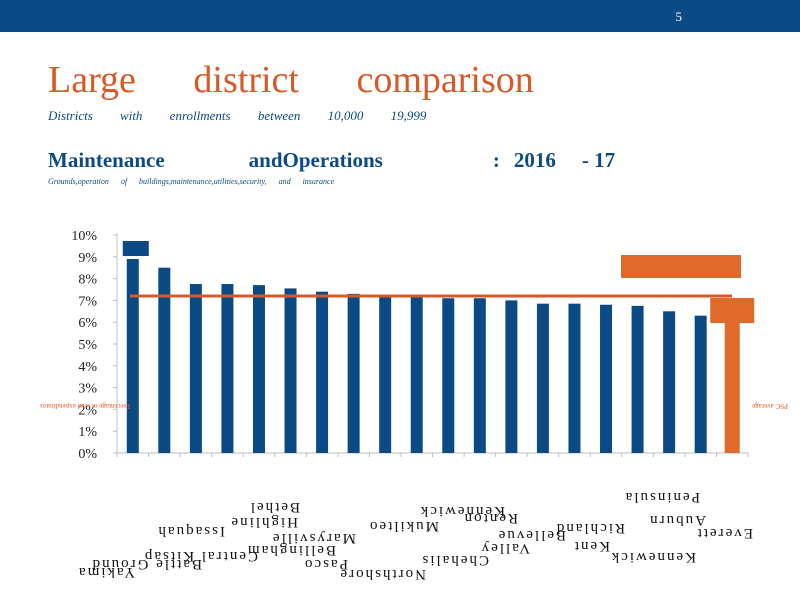 The image size is (800, 600). I want to click on category-label: Bellingham, so click(291, 550).